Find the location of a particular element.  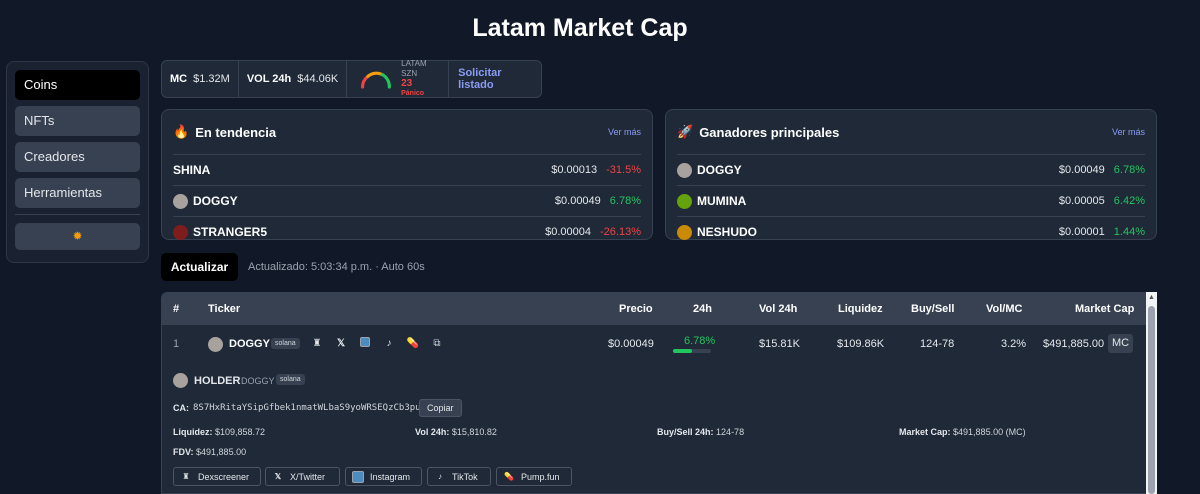

row-change: 6.78% is located at coordinates (700, 341).